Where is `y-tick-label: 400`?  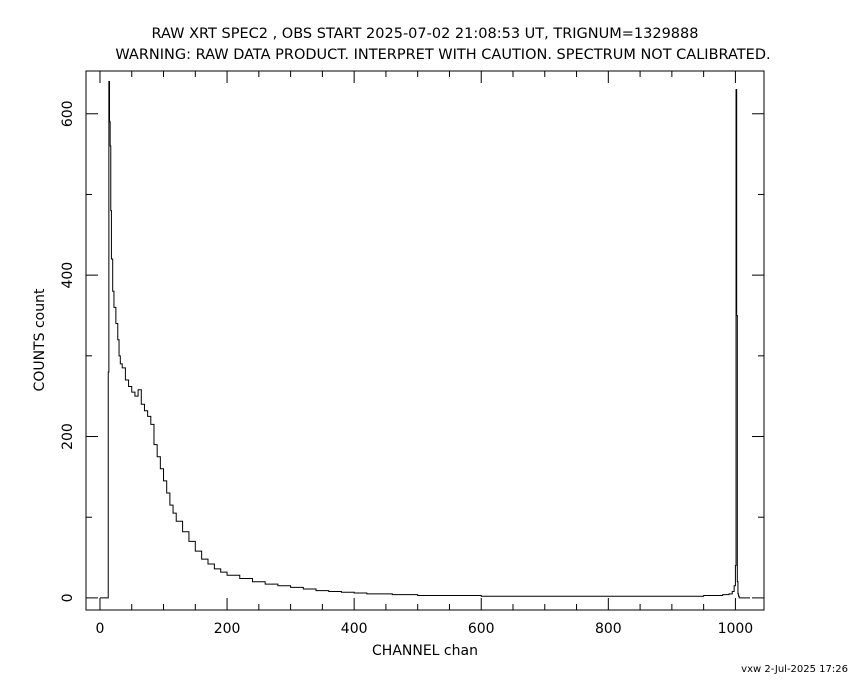
y-tick-label: 400 is located at coordinates (68, 275).